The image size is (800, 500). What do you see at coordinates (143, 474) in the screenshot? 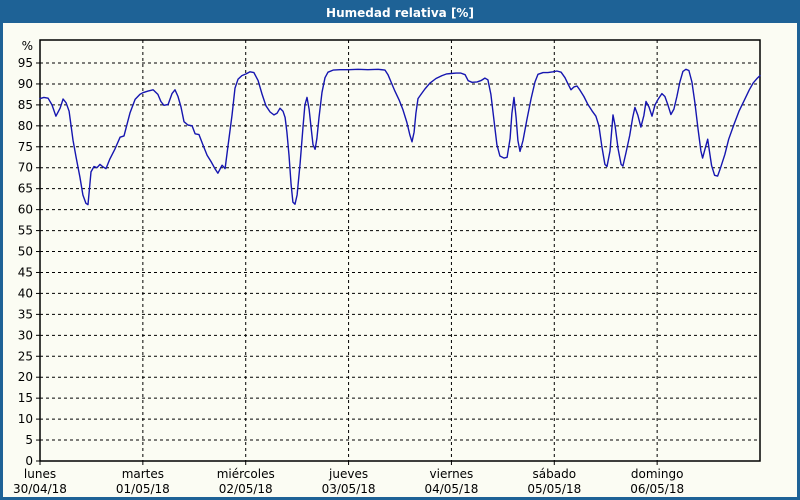
I see `x-day-label: martes` at bounding box center [143, 474].